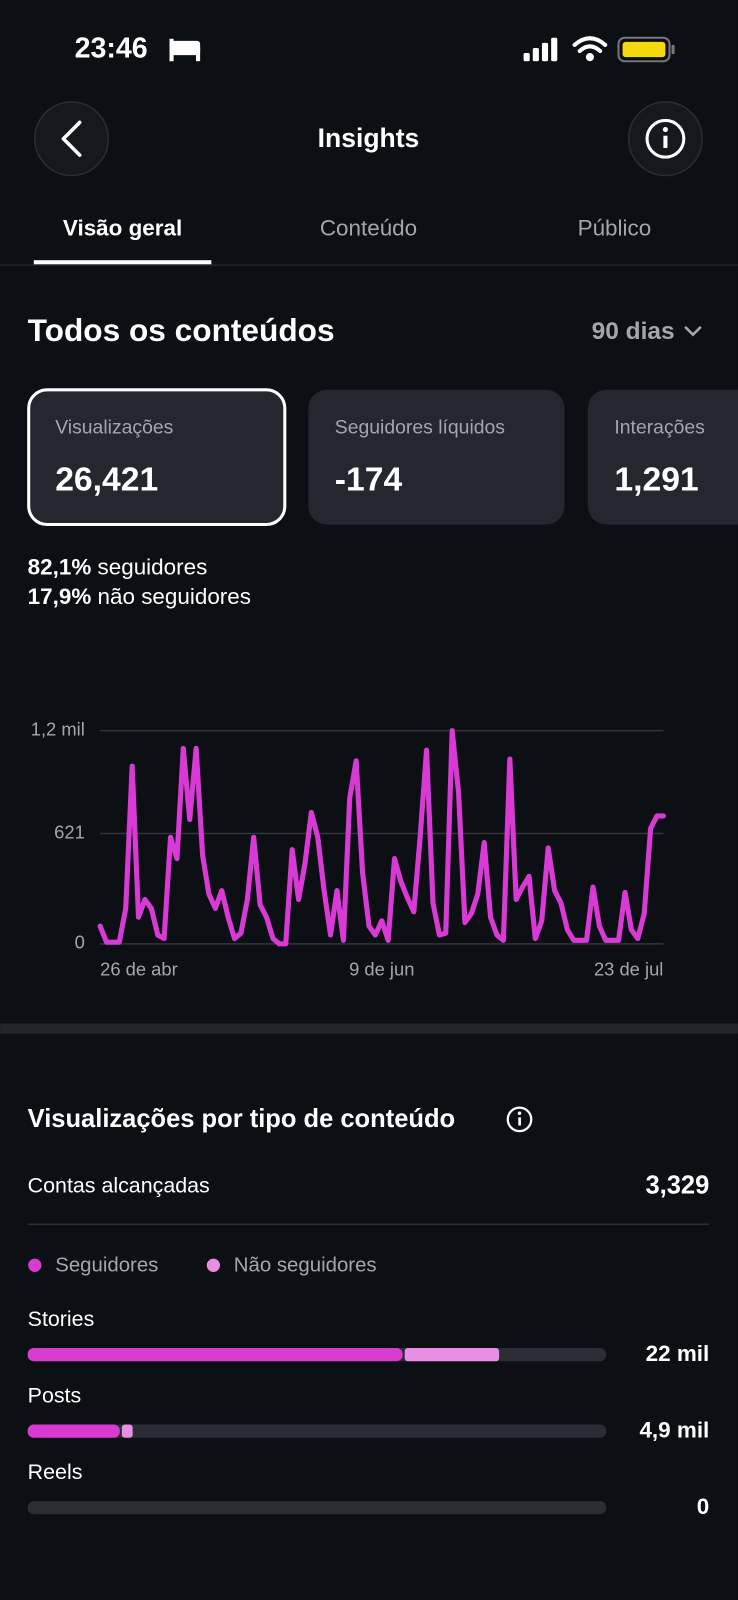 The height and width of the screenshot is (1600, 738). I want to click on x-tick-label: 23 de jul, so click(628, 968).